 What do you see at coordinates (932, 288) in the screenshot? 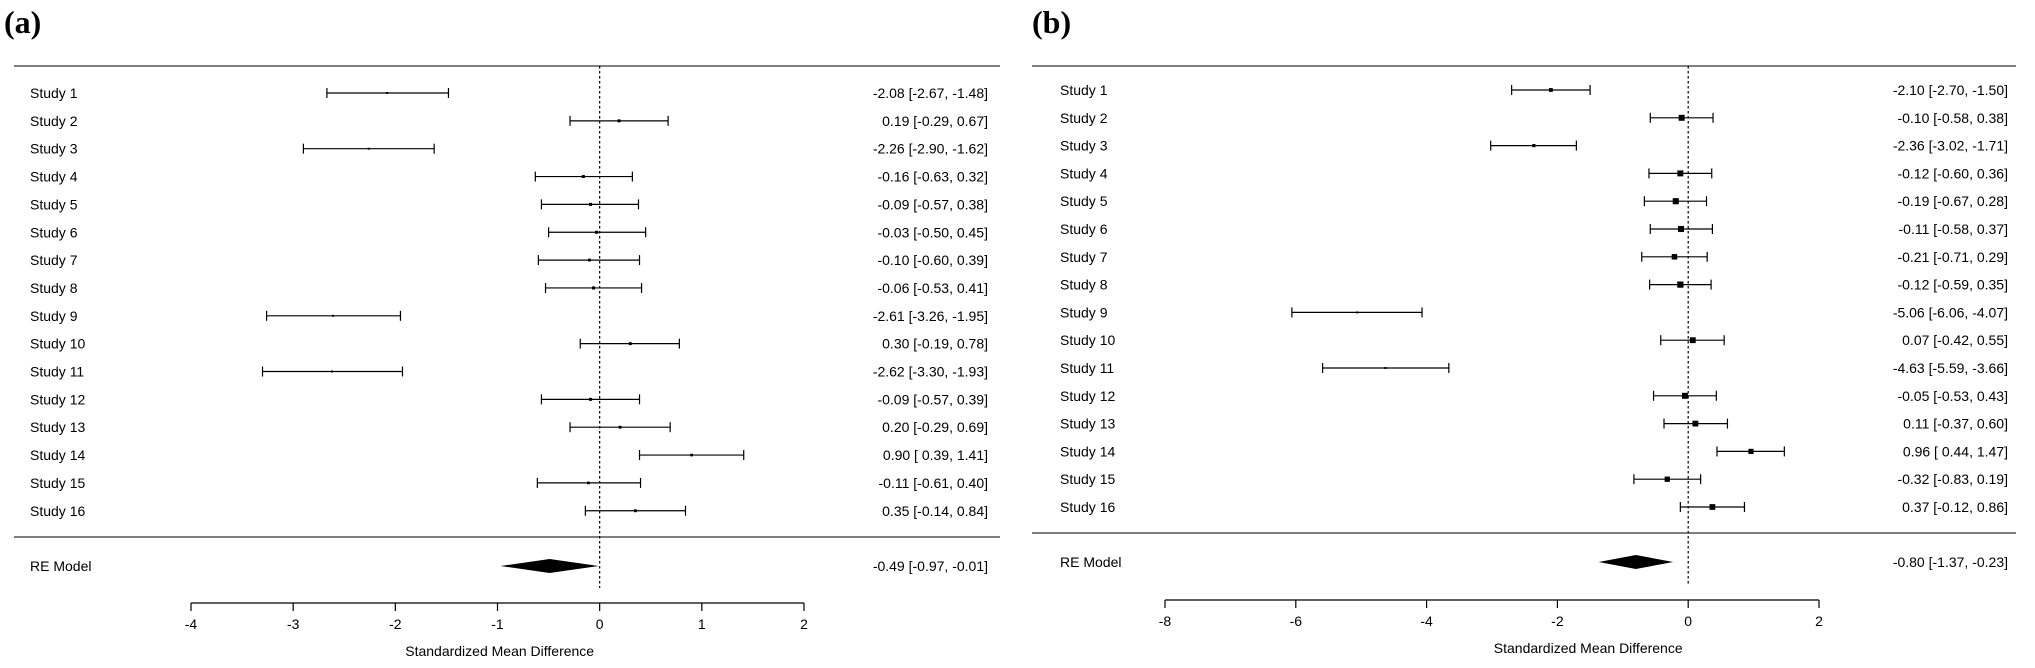
I see `pa-estimate-ci-text: -0.06 [-0.53, 0.41]` at bounding box center [932, 288].